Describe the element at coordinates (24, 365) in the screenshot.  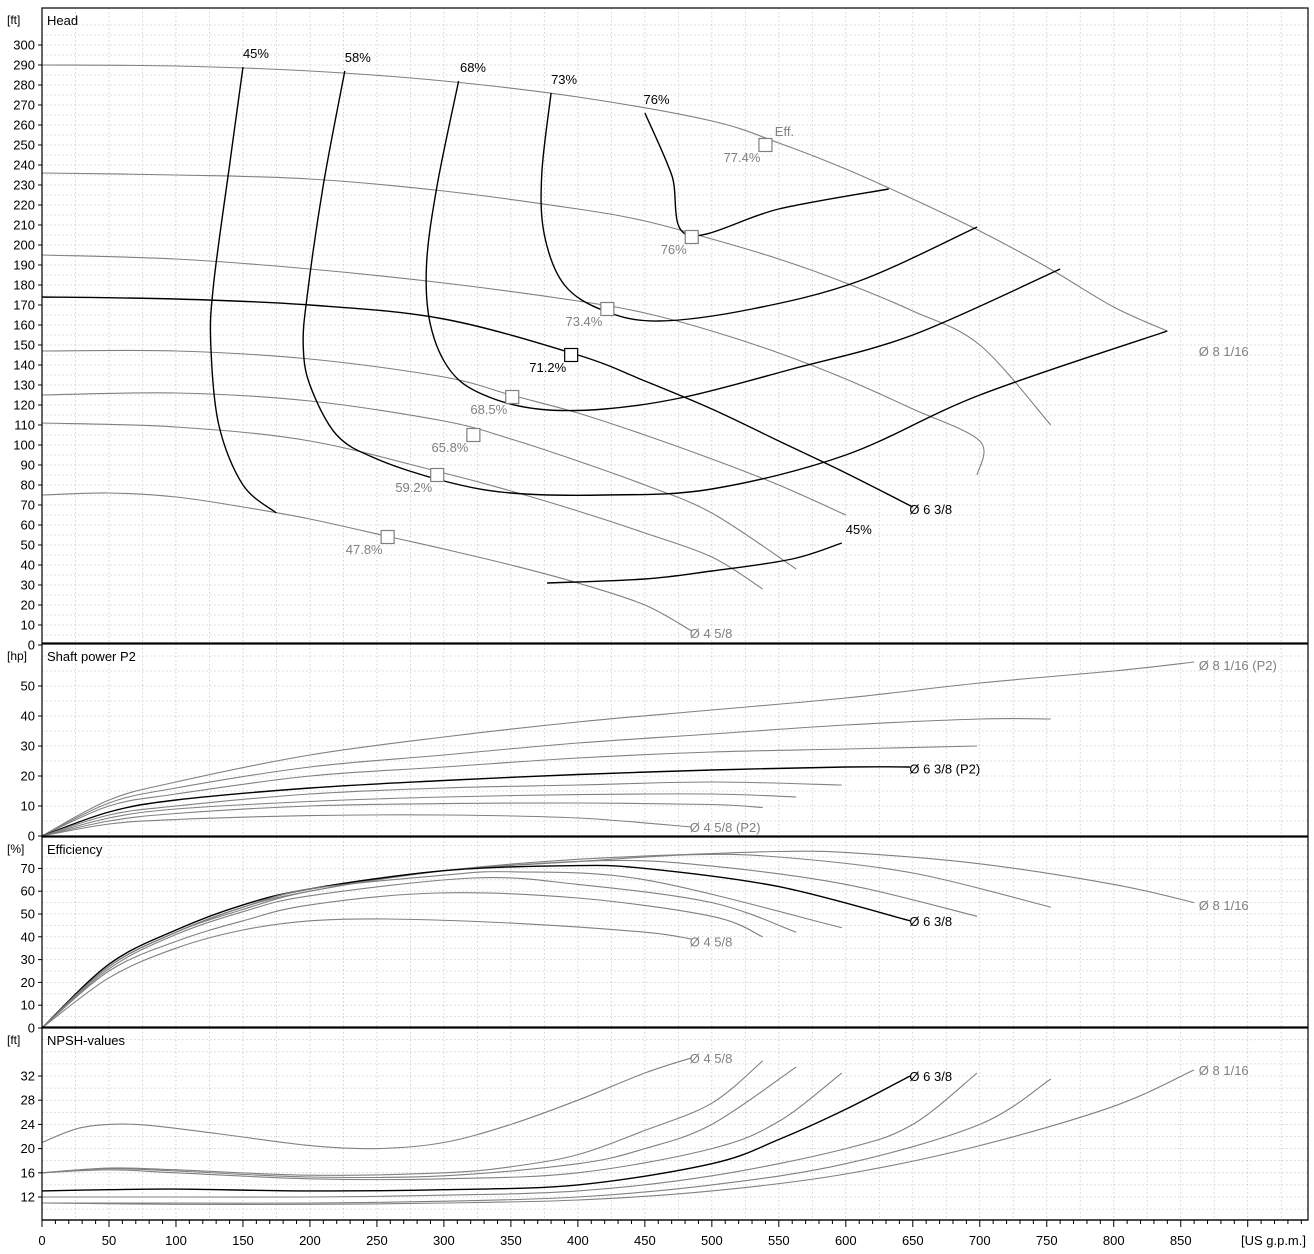
I see `head-ytick-140: 140` at that location.